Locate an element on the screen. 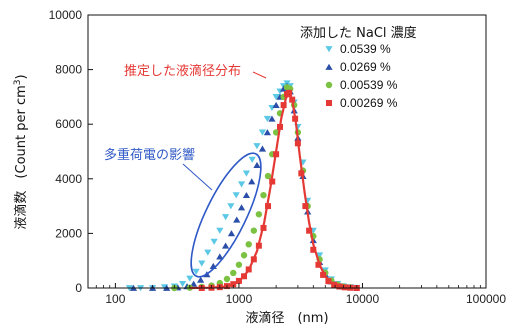 This screenshot has width=516, height=329. legend-label-4: 0.00269 % is located at coordinates (369, 103).